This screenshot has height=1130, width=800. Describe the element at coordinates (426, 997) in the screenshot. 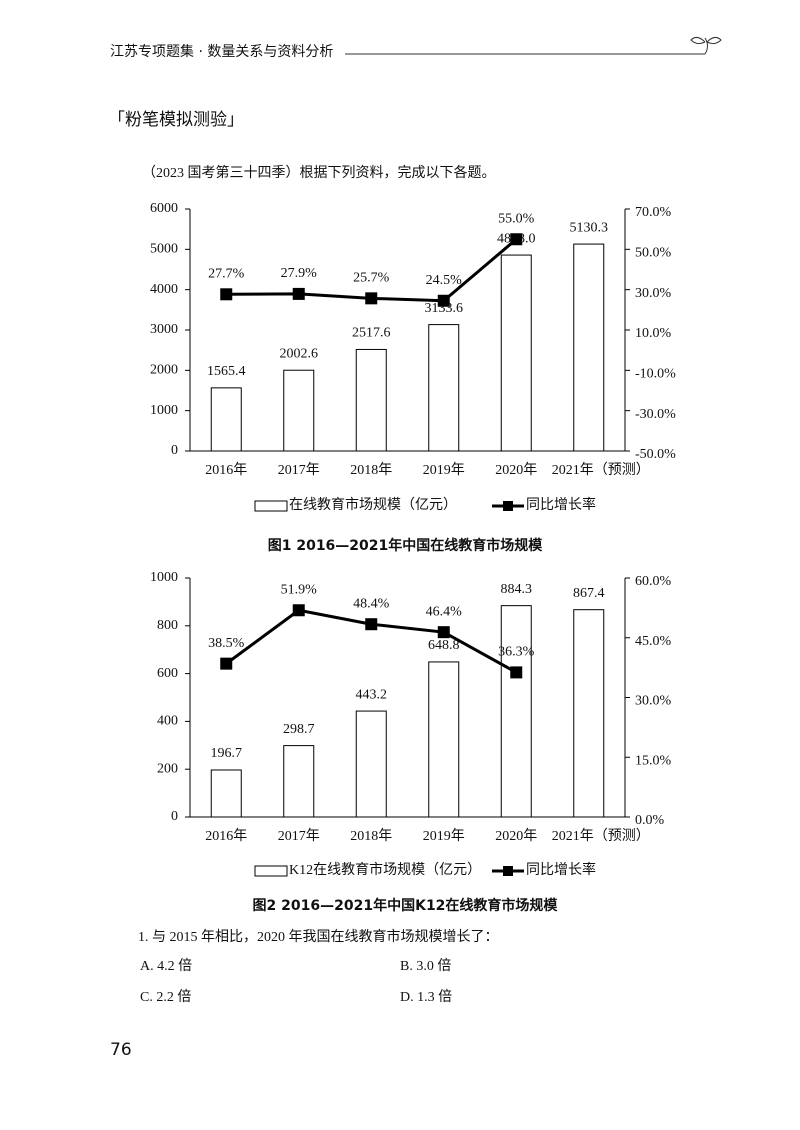

I see `option: D. 1.3 倍` at that location.